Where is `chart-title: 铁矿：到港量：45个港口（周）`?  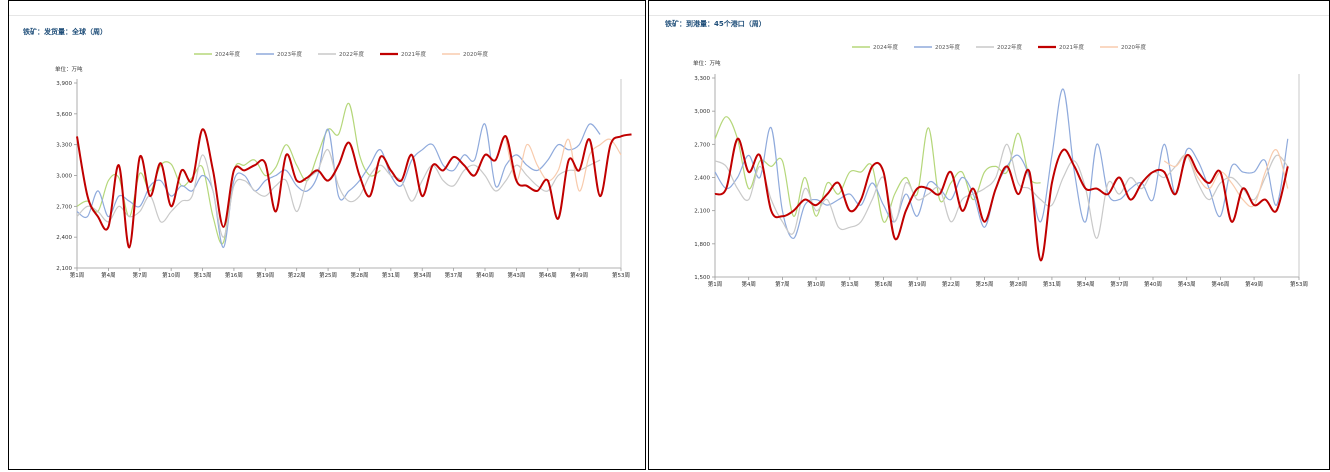 chart-title: 铁矿：到港量：45个港口（周） is located at coordinates (715, 24).